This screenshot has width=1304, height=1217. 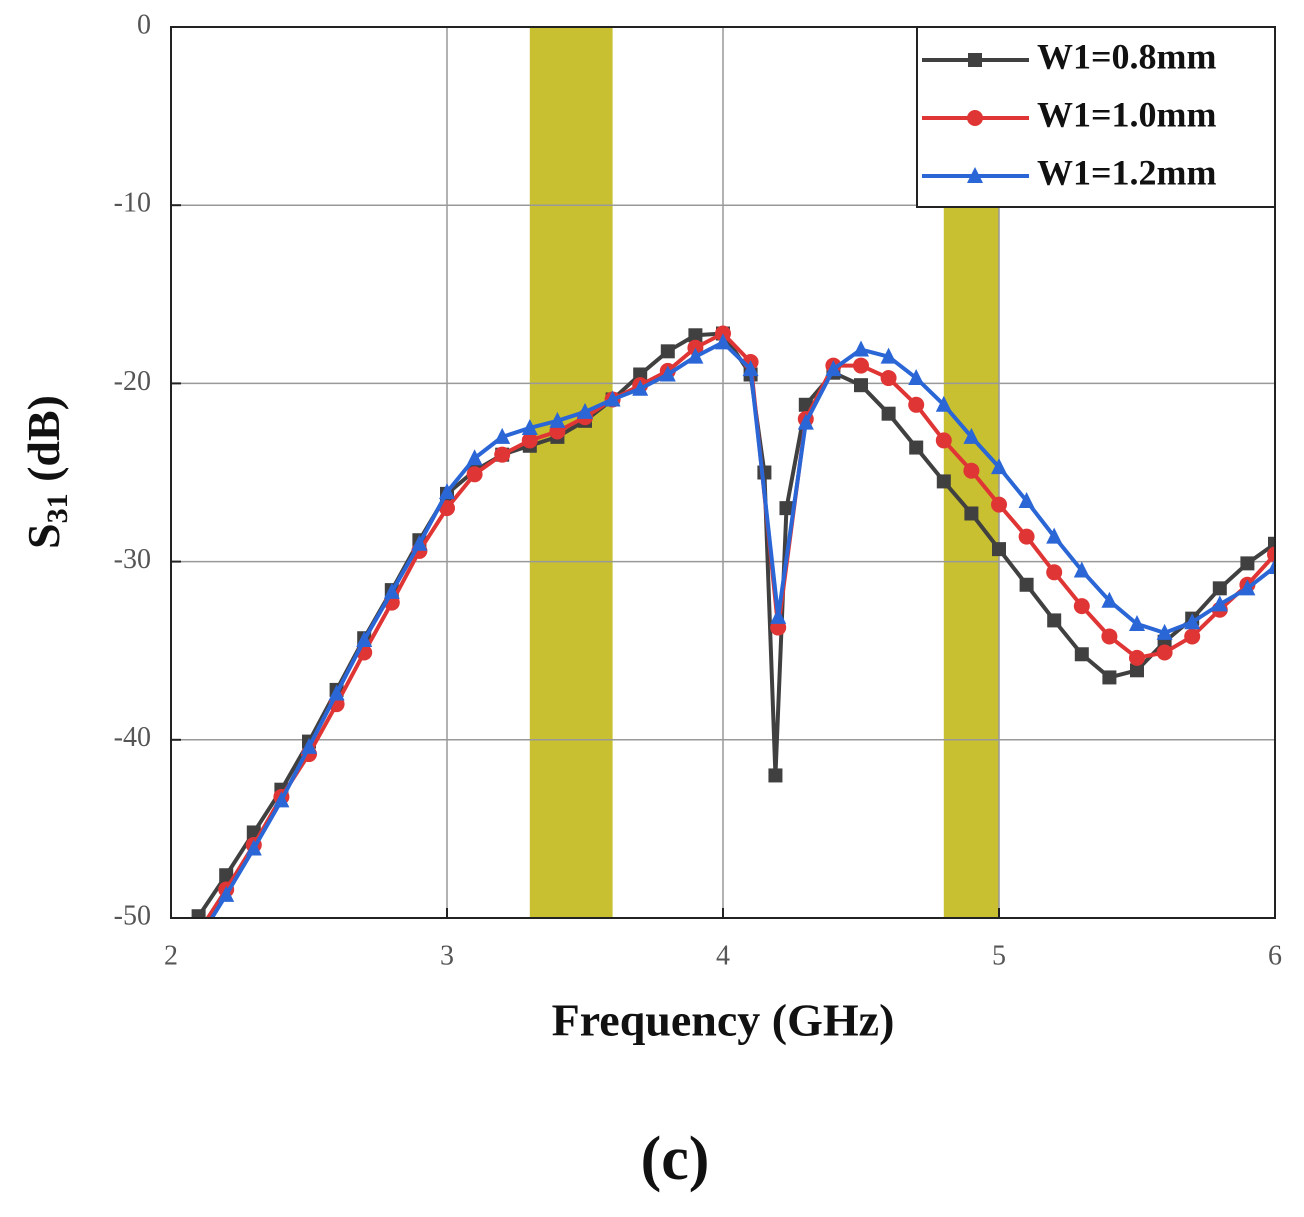 I want to click on y-label-main: S, so click(x=43, y=536).